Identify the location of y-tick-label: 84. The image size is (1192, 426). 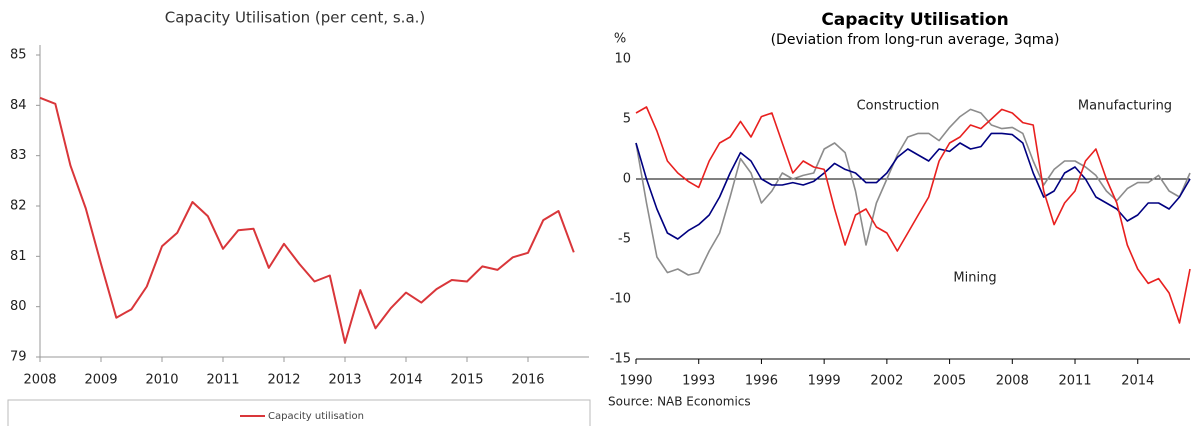
(18, 105).